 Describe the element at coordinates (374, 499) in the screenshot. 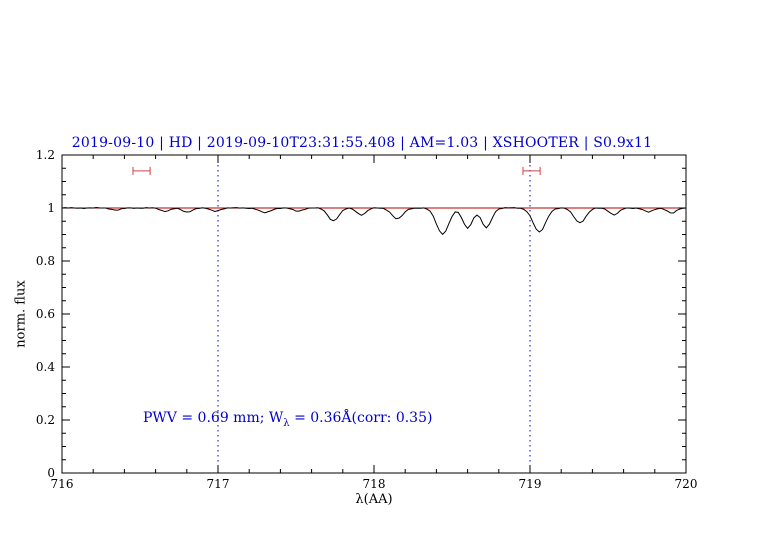

I see `x-axis-label: λ(AA)` at that location.